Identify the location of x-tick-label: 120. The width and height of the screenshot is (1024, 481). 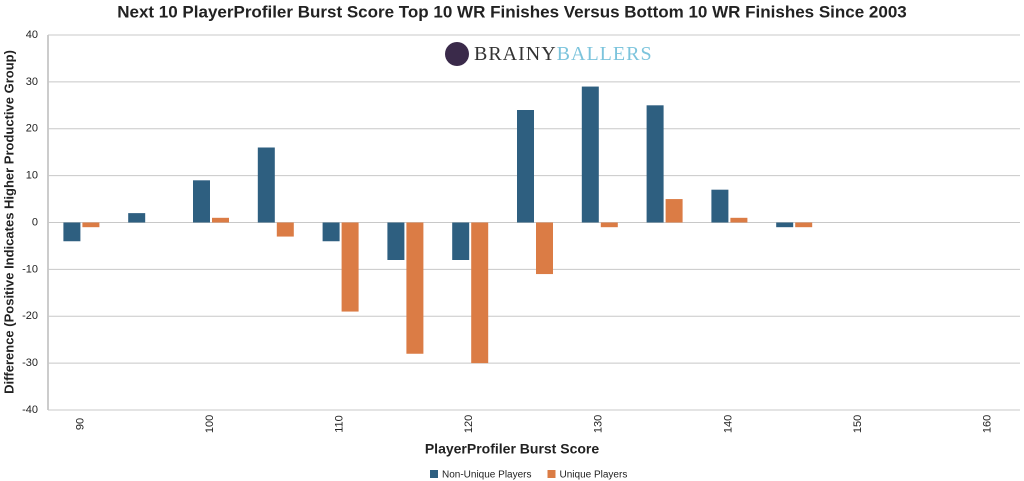
(469, 424).